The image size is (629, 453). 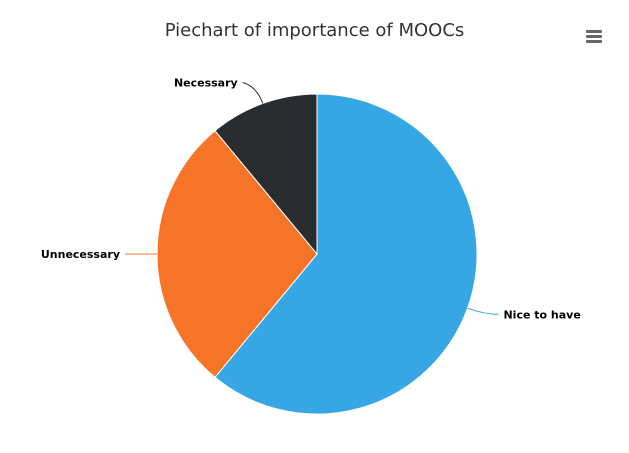 What do you see at coordinates (80, 254) in the screenshot?
I see `data-label-unnecessary: Unnecessary` at bounding box center [80, 254].